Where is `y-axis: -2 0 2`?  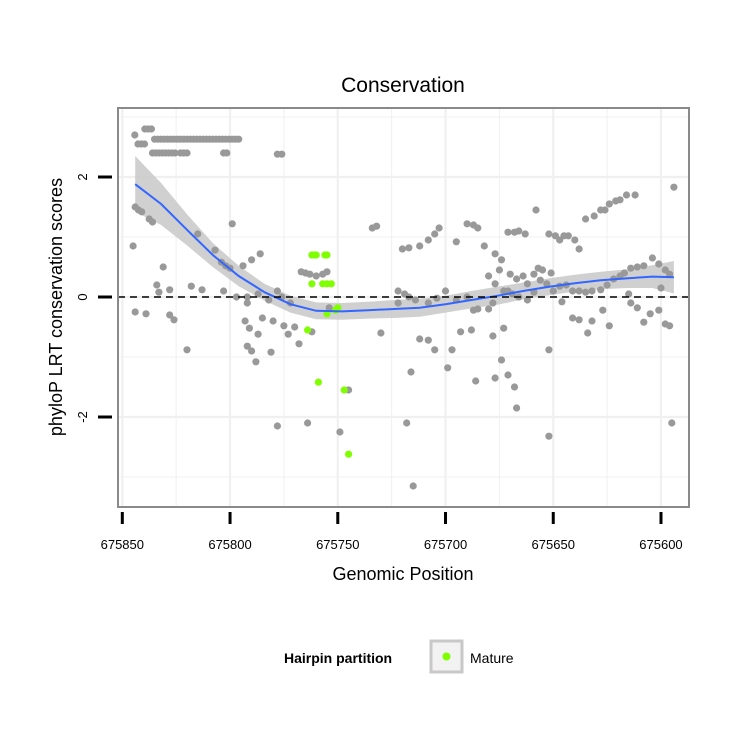 y-axis: -2 0 2 is located at coordinates (93, 298).